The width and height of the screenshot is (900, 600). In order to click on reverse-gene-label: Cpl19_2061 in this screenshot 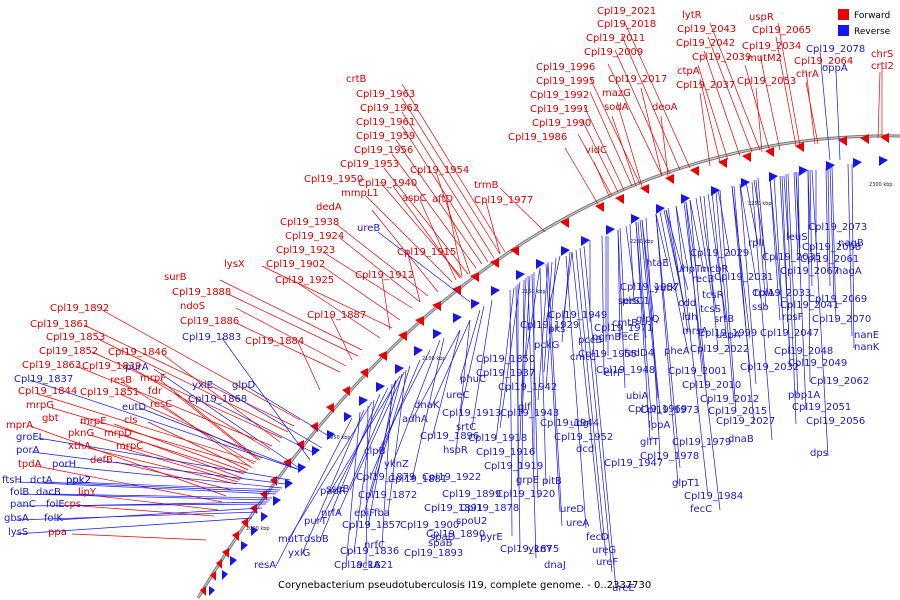, I will do `click(829, 259)`.